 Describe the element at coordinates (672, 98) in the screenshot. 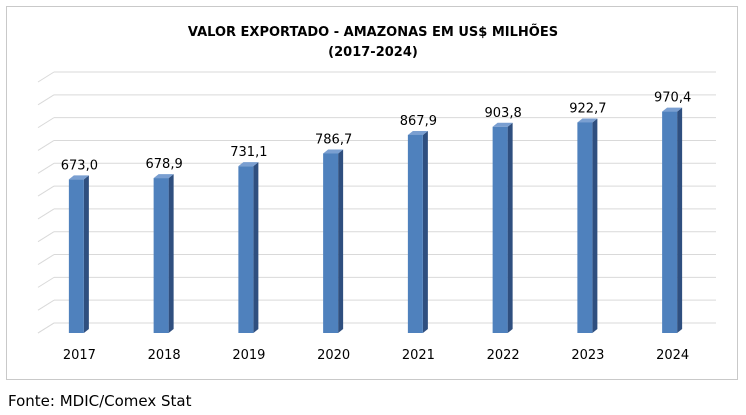

I see `data-label: 970,4` at that location.